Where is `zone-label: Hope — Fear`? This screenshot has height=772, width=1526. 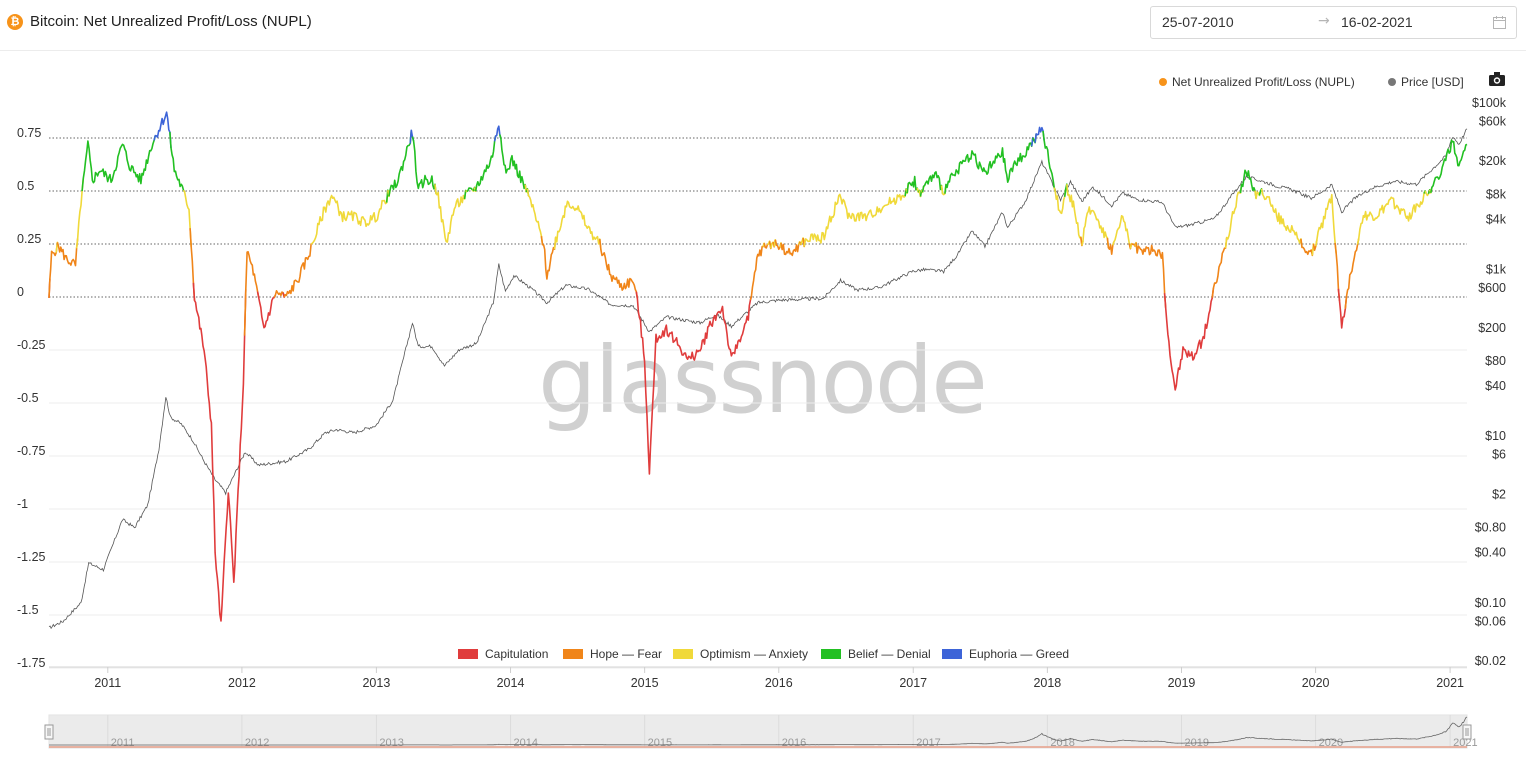
zone-label: Hope — Fear is located at coordinates (626, 654).